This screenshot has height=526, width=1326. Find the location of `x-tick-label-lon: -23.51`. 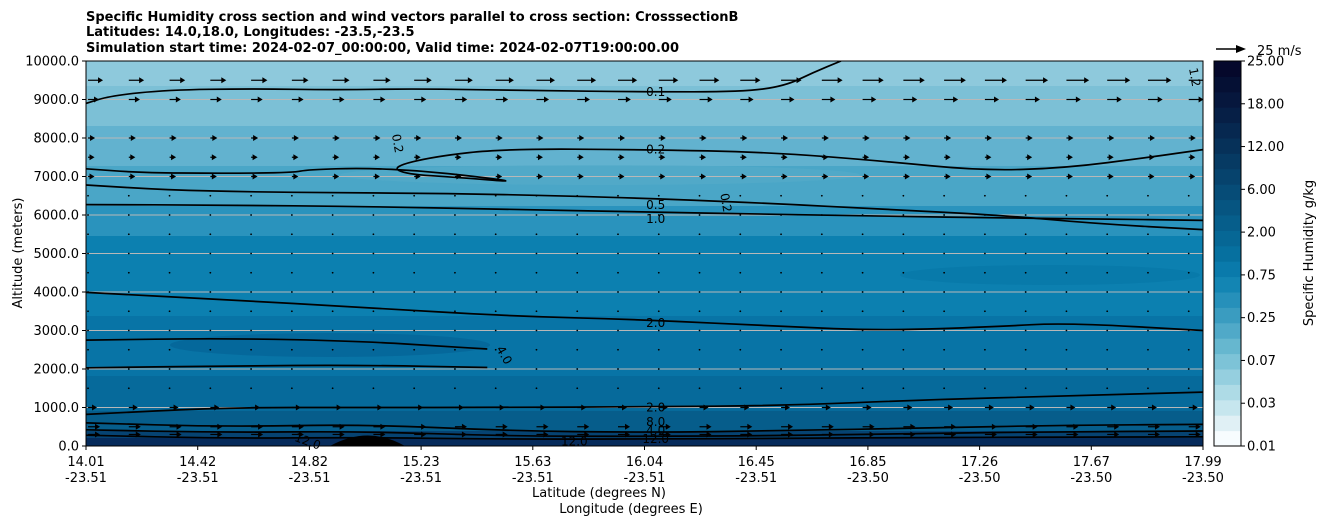

x-tick-label-lon: -23.51 is located at coordinates (533, 478).